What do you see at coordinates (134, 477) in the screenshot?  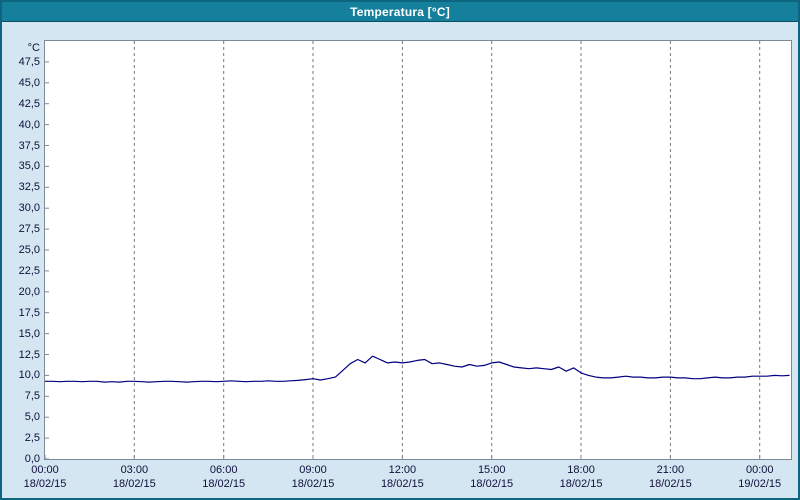 I see `x-tick-label: 03:00 18/02/15` at bounding box center [134, 477].